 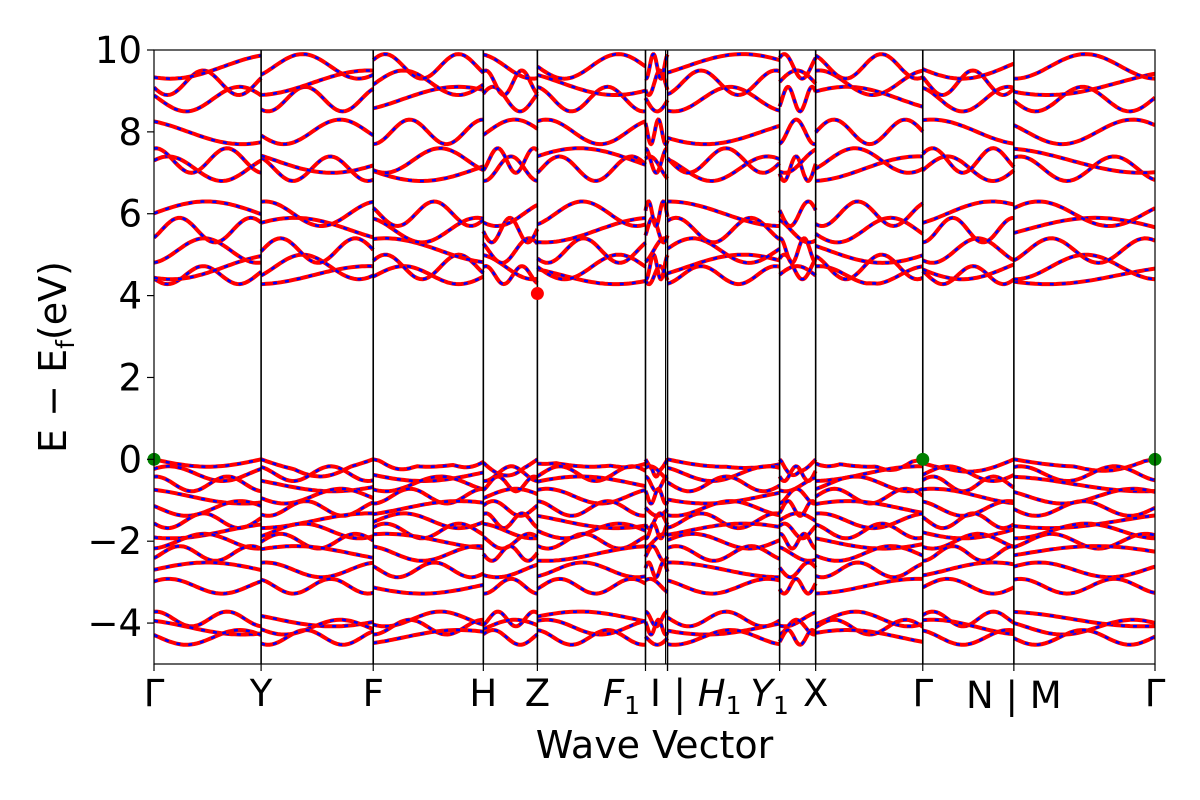 I want to click on y-tick-label: 8, so click(x=130, y=132).